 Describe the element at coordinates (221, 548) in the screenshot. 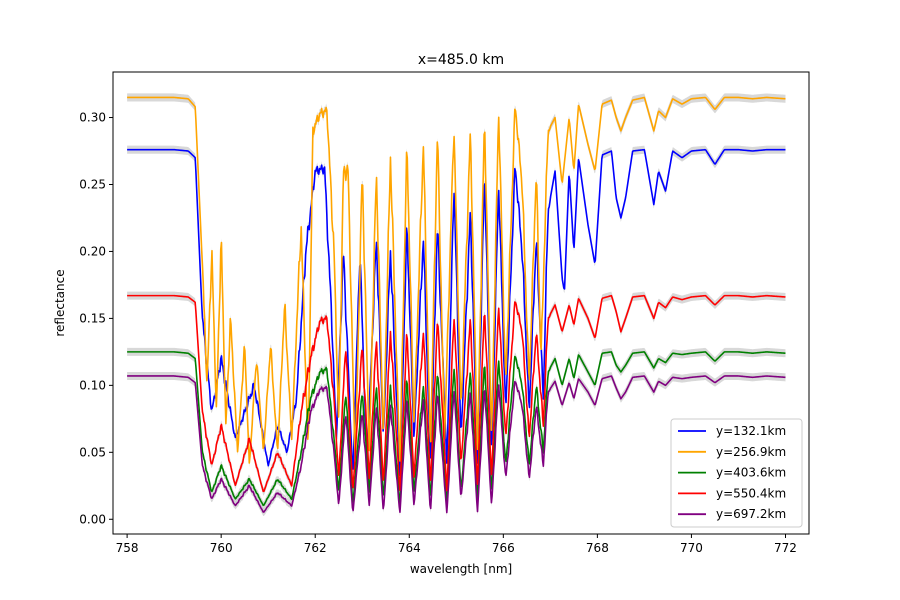

I see `x-tick-label: 760` at that location.